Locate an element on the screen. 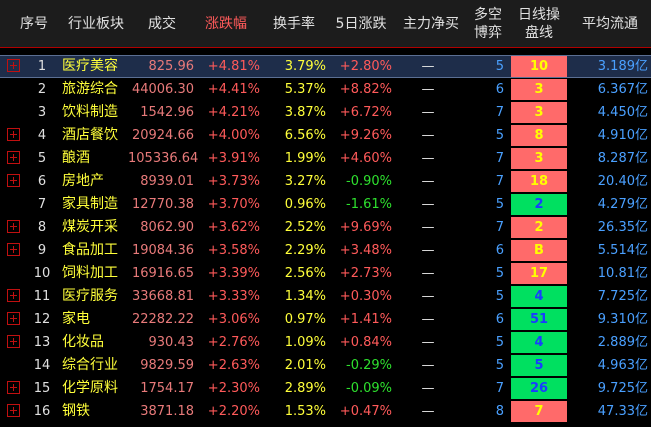 Image resolution: width=651 pixels, height=427 pixels. table-row: 16 钢铁 3871.18 +2.20% 1.53% +0.47% — 8 7 47.33亿 is located at coordinates (325, 411).